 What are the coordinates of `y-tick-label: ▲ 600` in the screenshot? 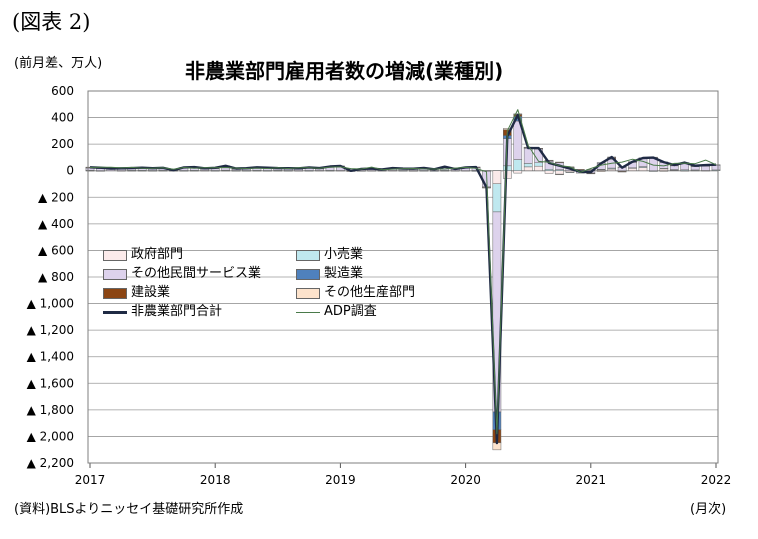 It's located at (56, 250).